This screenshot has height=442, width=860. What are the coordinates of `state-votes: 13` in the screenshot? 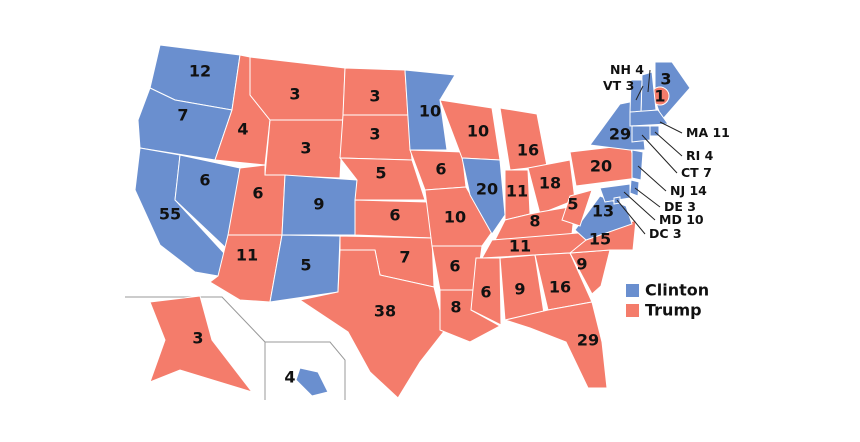 It's located at (603, 211).